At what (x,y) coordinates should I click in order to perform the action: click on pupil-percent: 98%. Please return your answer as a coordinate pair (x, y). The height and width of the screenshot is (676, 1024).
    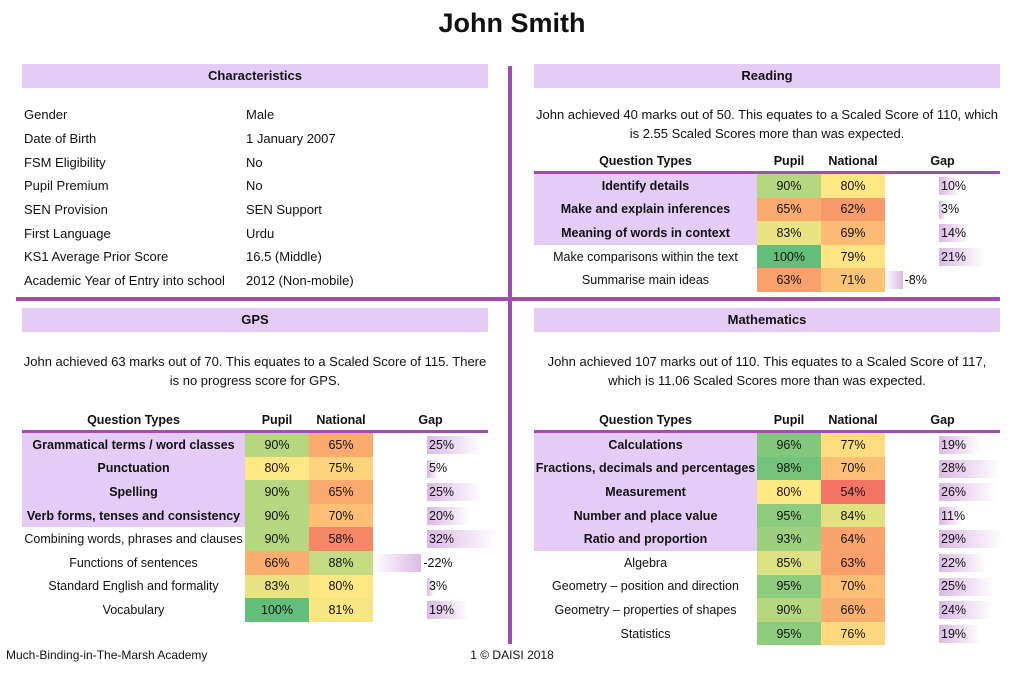
    Looking at the image, I should click on (789, 468).